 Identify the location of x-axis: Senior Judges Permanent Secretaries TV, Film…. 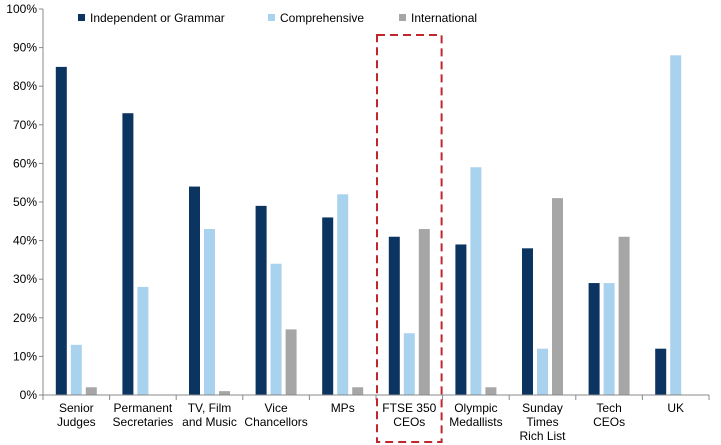
(376, 418).